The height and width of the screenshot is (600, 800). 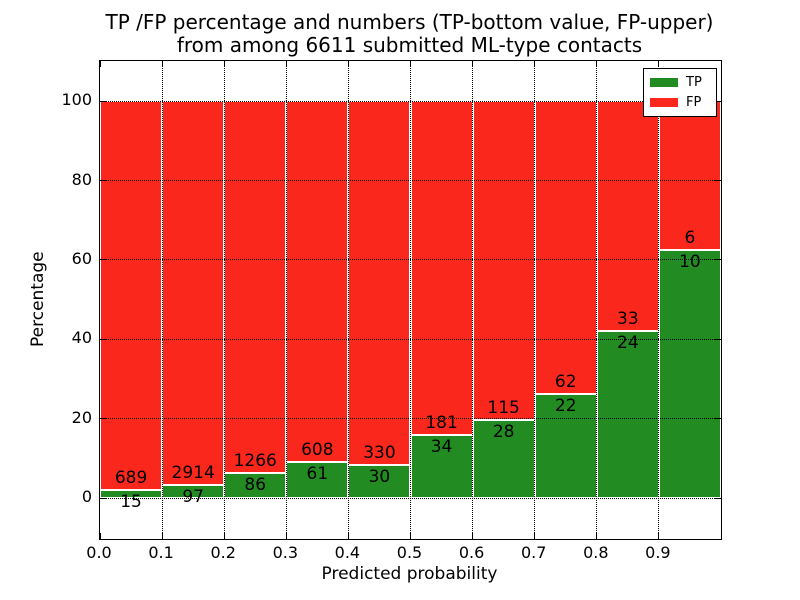 I want to click on y-tick-label: 0, so click(x=86, y=497).